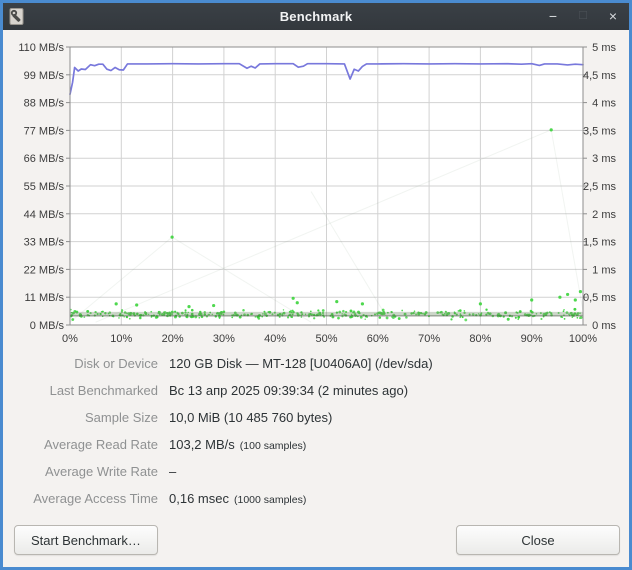 The width and height of the screenshot is (632, 570). I want to click on detail-note: (1000 samples), so click(270, 500).